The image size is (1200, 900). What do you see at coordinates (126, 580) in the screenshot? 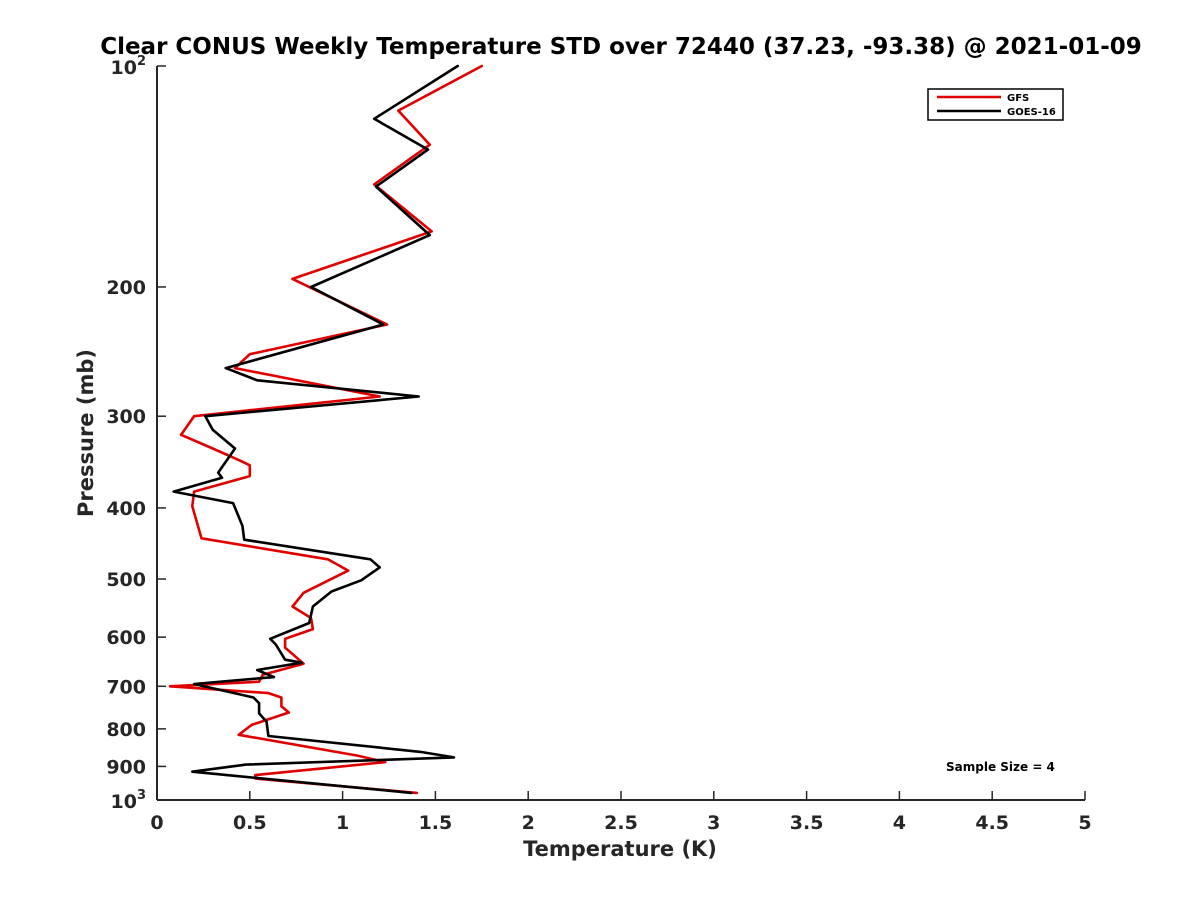
I see `y-tick-label: 500` at bounding box center [126, 580].